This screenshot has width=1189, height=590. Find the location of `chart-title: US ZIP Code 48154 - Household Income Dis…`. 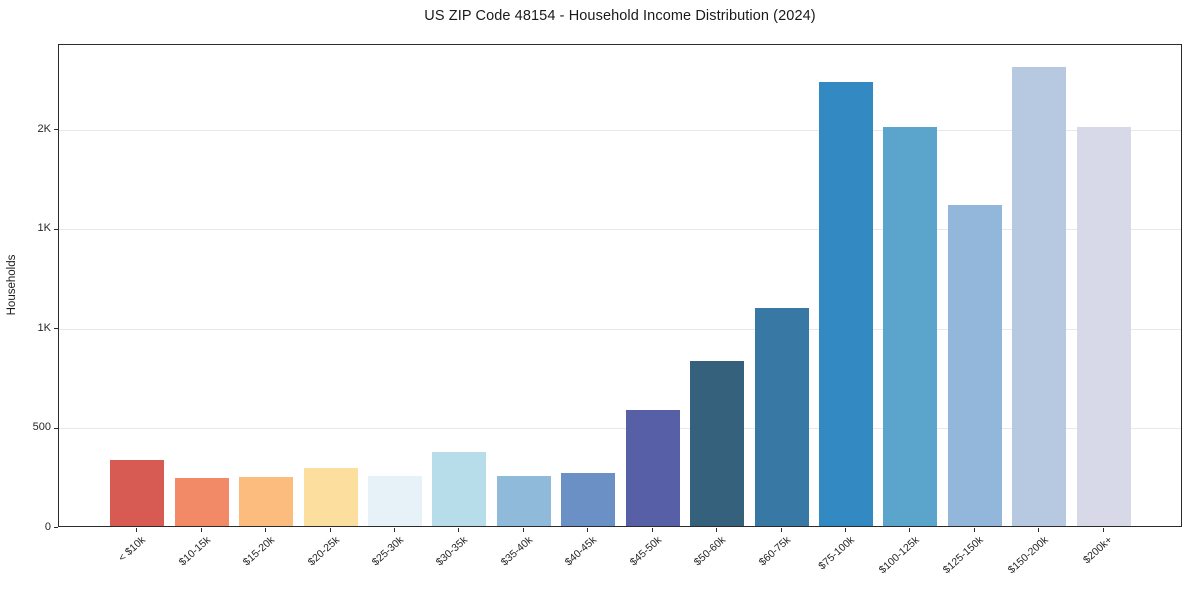

chart-title: US ZIP Code 48154 - Household Income Dis… is located at coordinates (620, 16).